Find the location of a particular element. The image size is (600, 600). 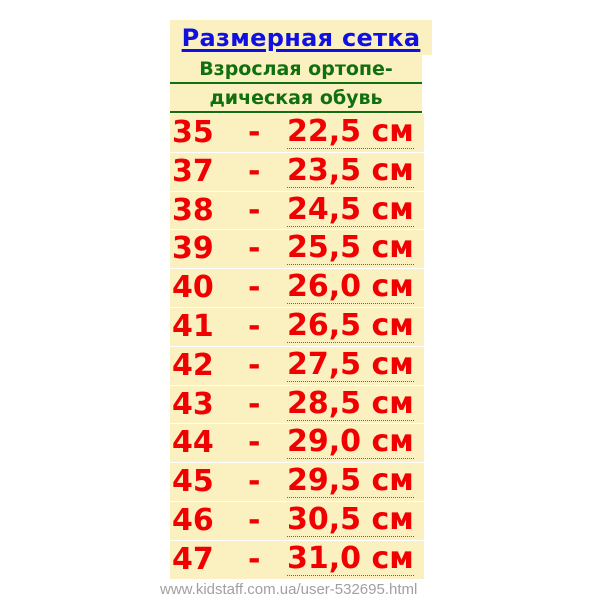

foot-length: 26,0 см is located at coordinates (350, 287).